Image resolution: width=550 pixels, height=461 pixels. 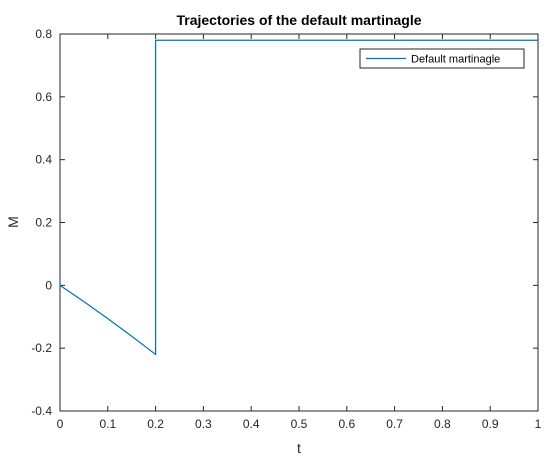 I want to click on legend: Default martinagle, so click(x=442, y=58).